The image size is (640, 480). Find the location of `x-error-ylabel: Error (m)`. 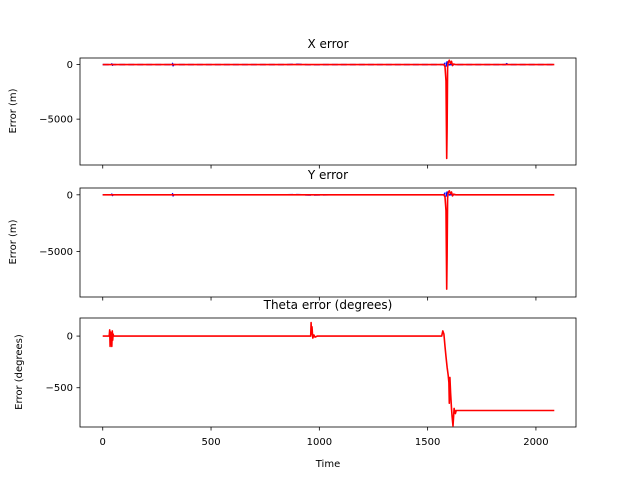

x-error-ylabel: Error (m) is located at coordinates (13, 110).